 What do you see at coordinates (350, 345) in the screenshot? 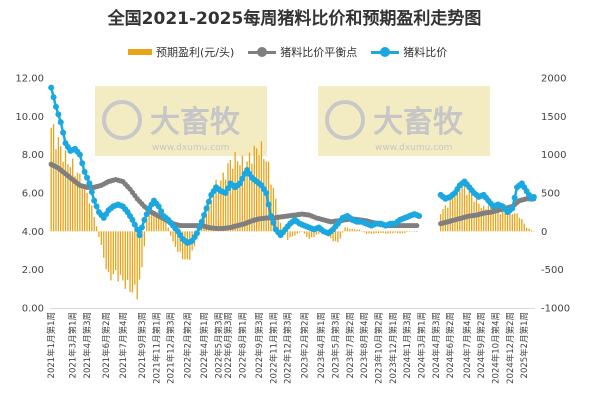
I see `x-tick-label: 2023年7月第2周` at bounding box center [350, 345].